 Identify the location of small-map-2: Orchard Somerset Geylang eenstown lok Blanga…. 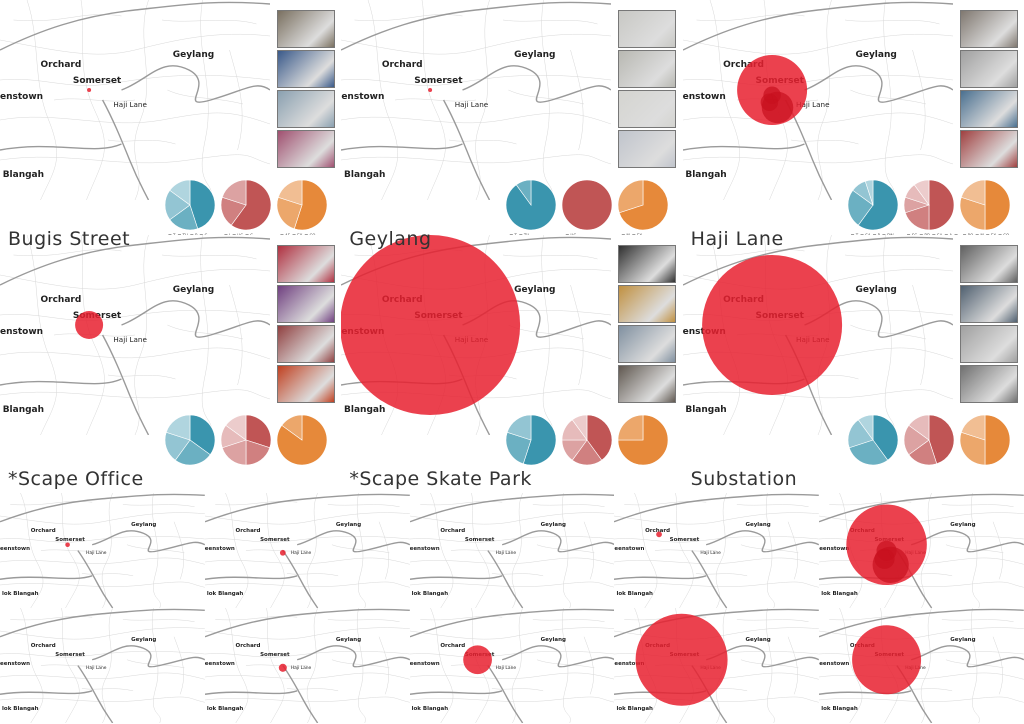
(512, 550).